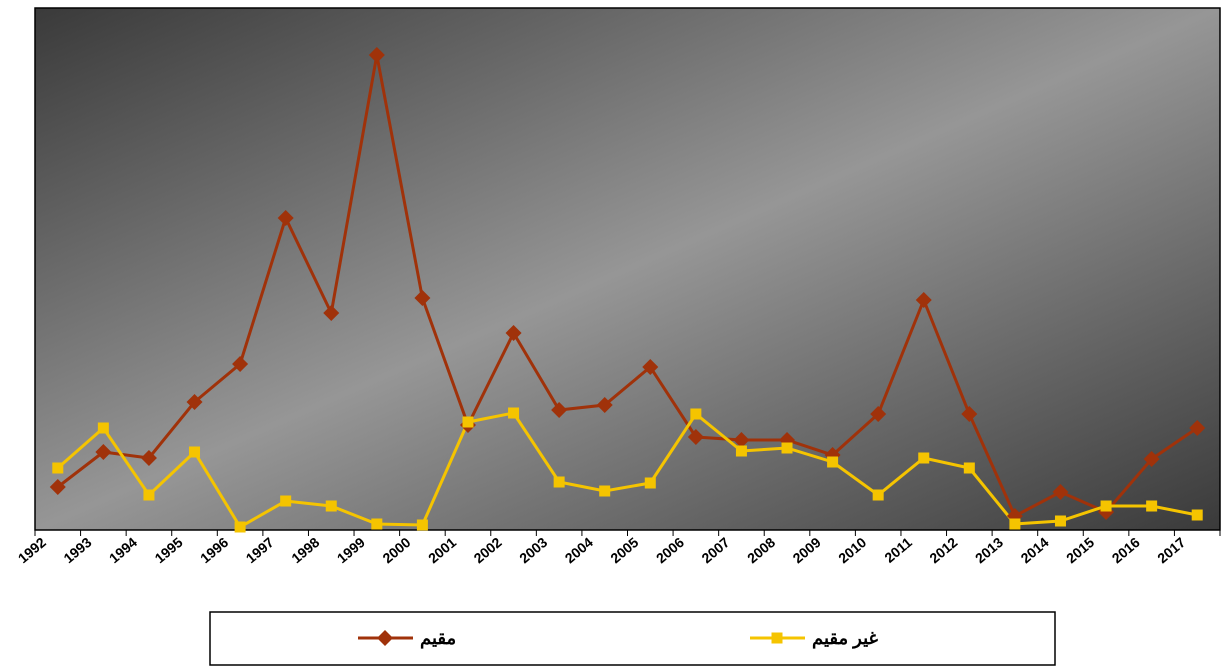 The image size is (1225, 667). Describe the element at coordinates (123, 550) in the screenshot. I see `x-tick-label: 1994` at that location.